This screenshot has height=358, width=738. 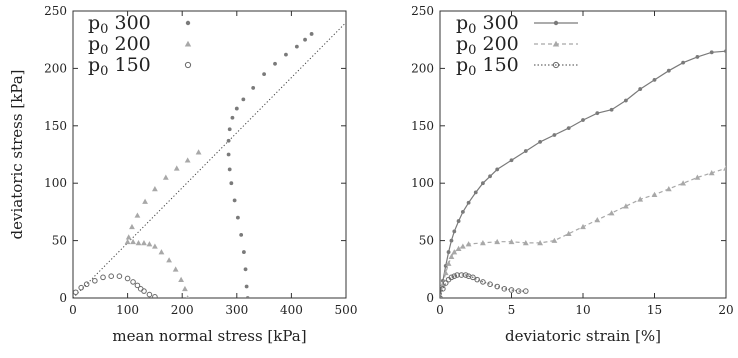 What do you see at coordinates (422, 68) in the screenshot?
I see `y-tick-label: 200` at bounding box center [422, 68].